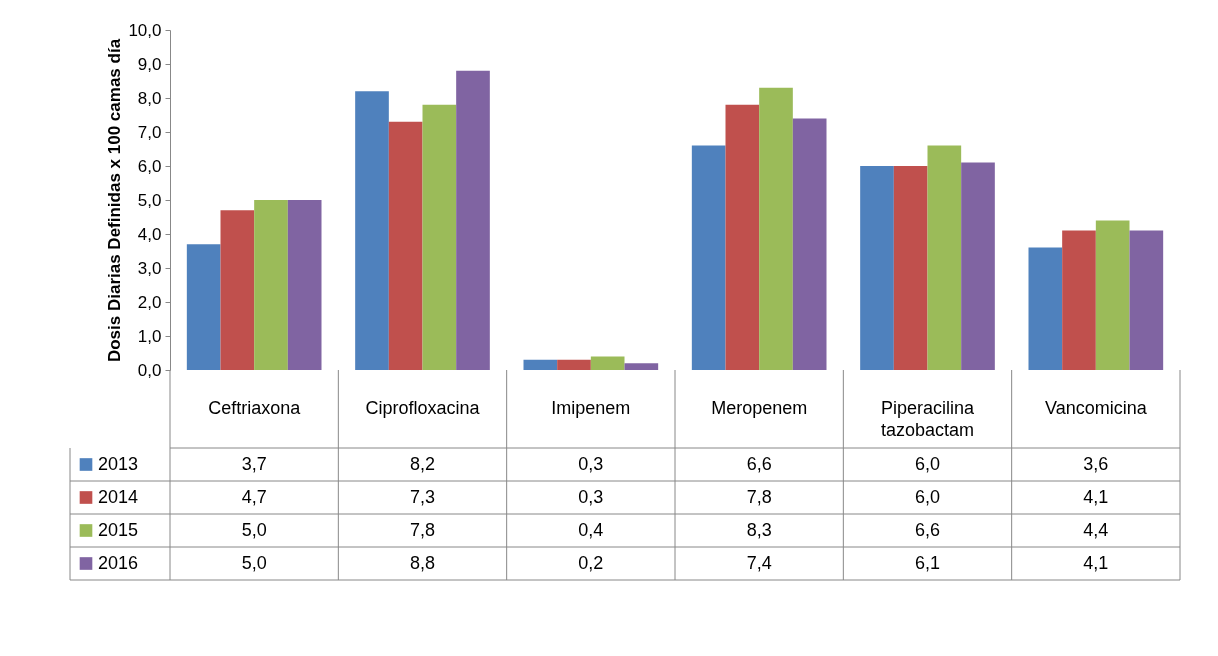 The width and height of the screenshot is (1218, 656). I want to click on data-label: 4,7, so click(254, 496).